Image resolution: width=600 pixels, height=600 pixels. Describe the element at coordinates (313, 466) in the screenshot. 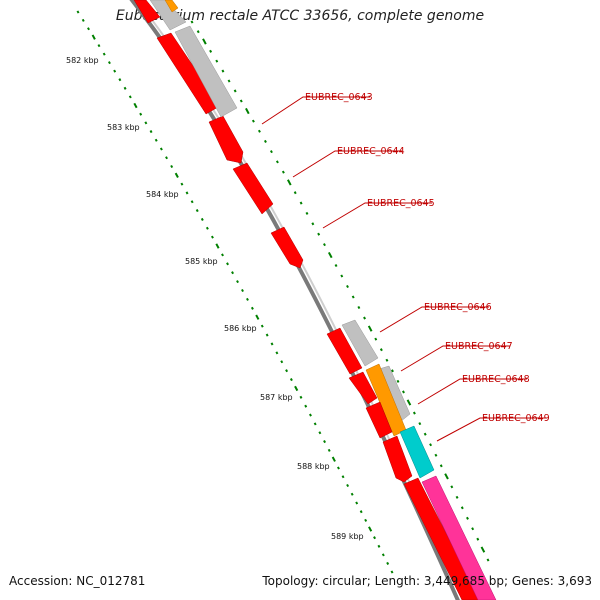

I see `tick-label: 588 kbp` at that location.